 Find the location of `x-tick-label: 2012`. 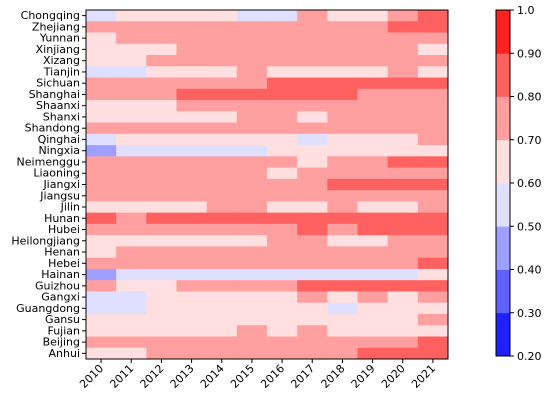

x-tick-label: 2012 is located at coordinates (152, 376).